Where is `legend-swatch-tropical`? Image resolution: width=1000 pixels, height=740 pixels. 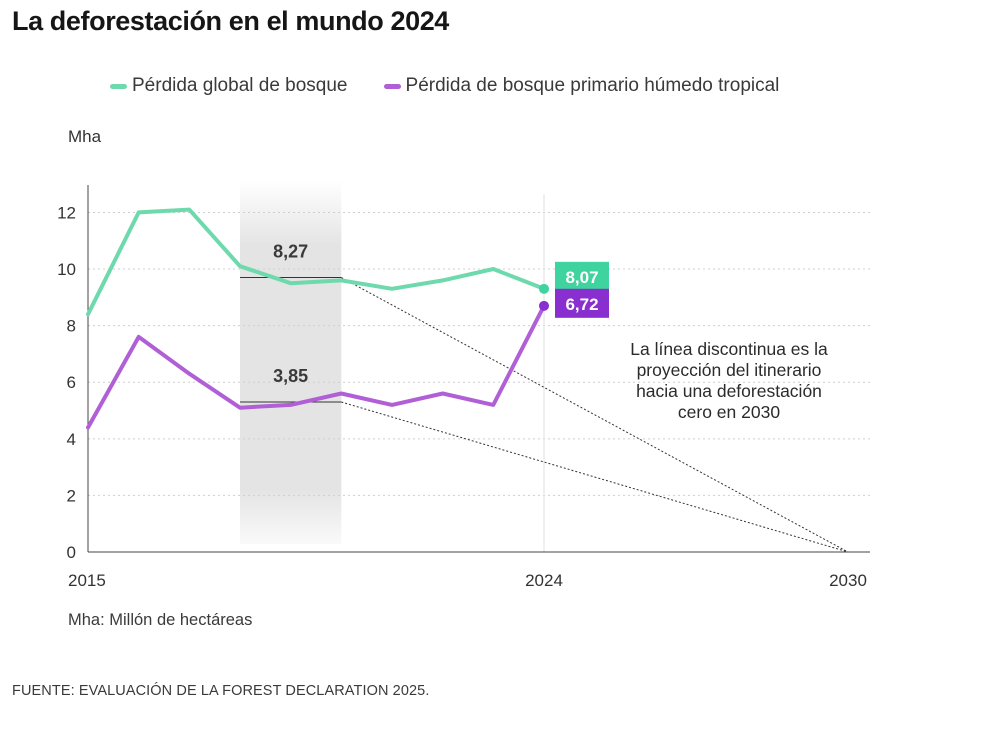 legend-swatch-tropical is located at coordinates (392, 86).